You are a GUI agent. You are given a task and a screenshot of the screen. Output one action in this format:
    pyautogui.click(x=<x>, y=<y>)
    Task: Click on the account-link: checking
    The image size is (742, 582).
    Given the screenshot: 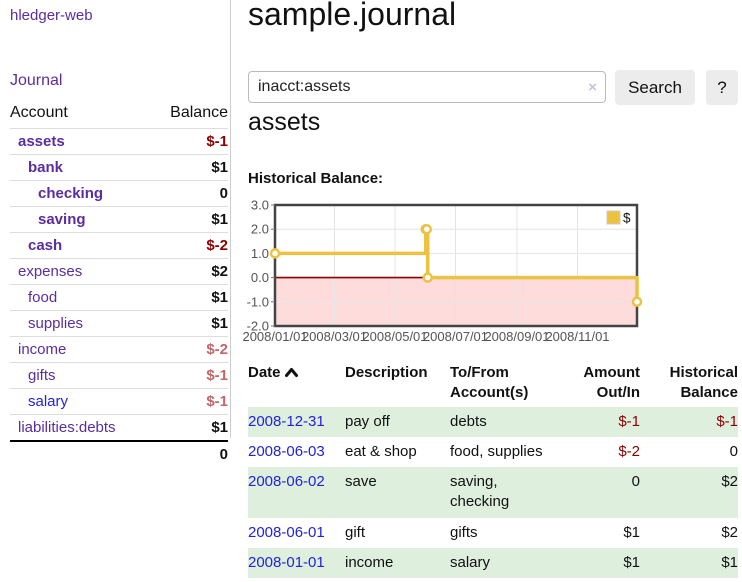 What is the action you would take?
    pyautogui.click(x=71, y=193)
    